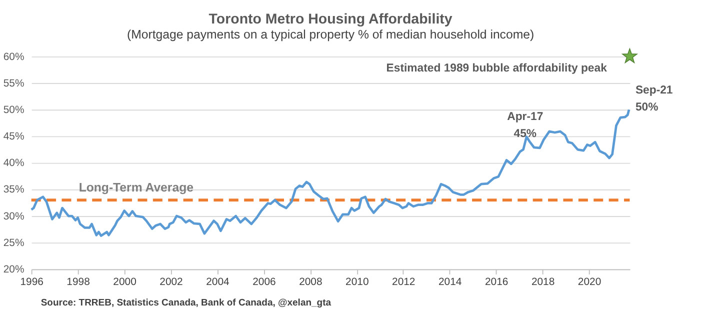  Describe the element at coordinates (218, 282) in the screenshot. I see `x-tick-label: 2004` at that location.